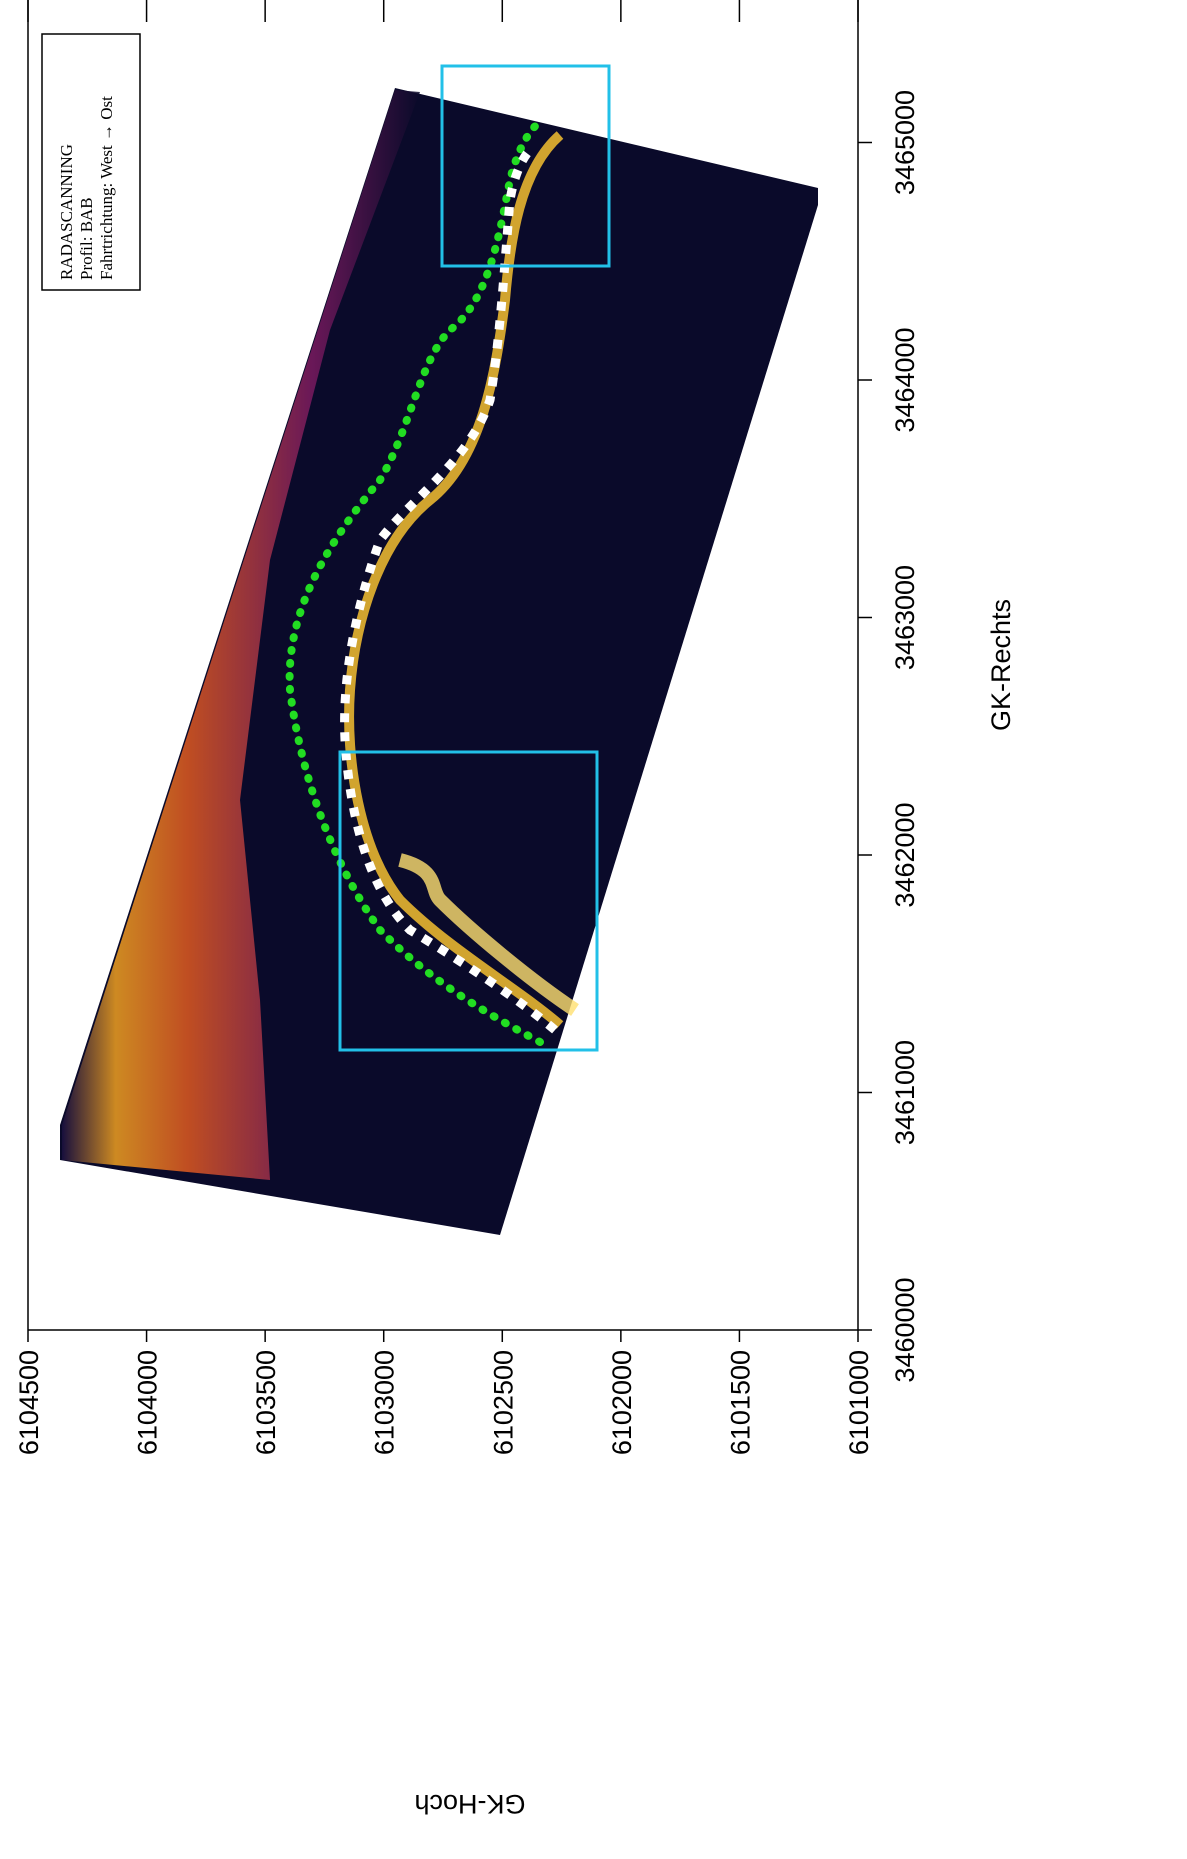  Describe the element at coordinates (740, 1402) in the screenshot. I see `y-tick-label: 6101500` at that location.